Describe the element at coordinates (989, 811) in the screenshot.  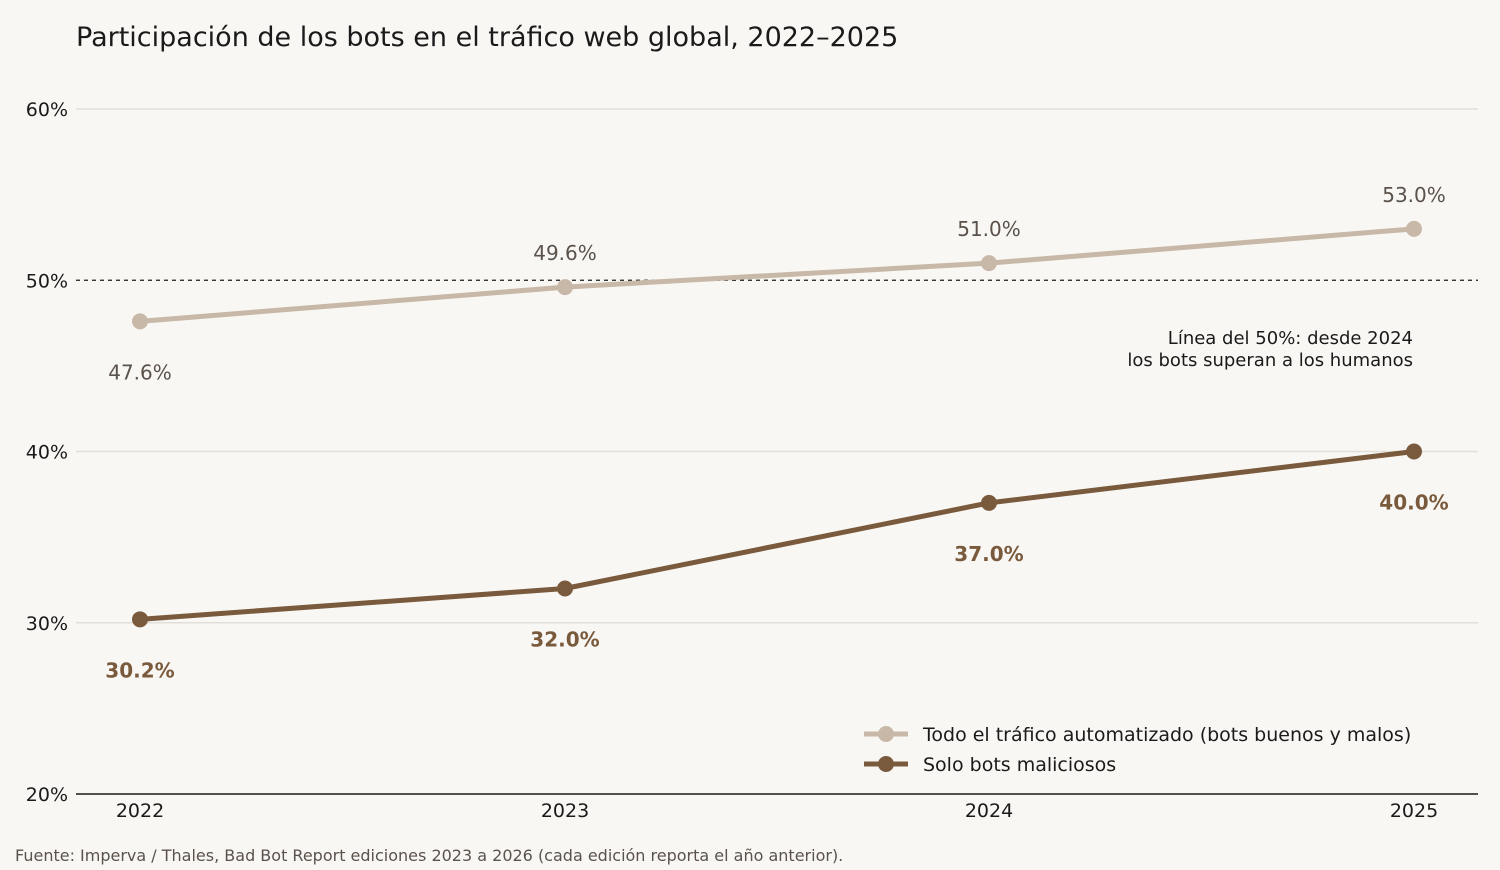
I see `x-tick-label: 2024` at that location.